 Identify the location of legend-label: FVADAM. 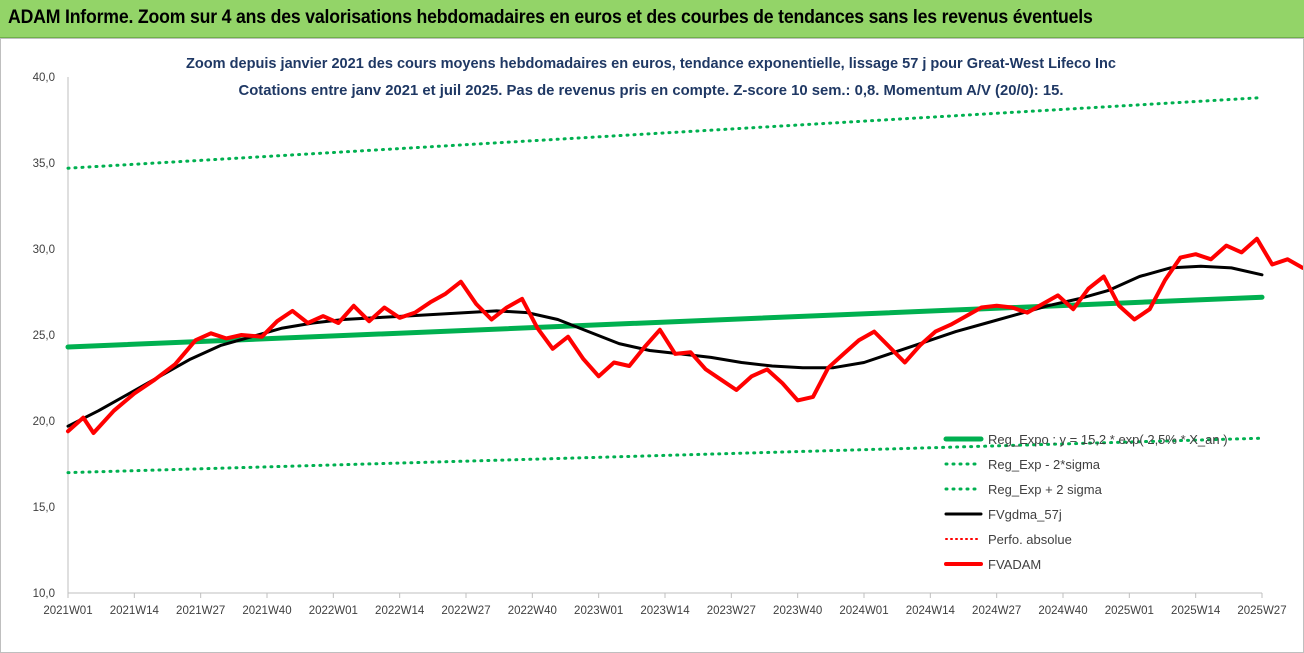
(1014, 564).